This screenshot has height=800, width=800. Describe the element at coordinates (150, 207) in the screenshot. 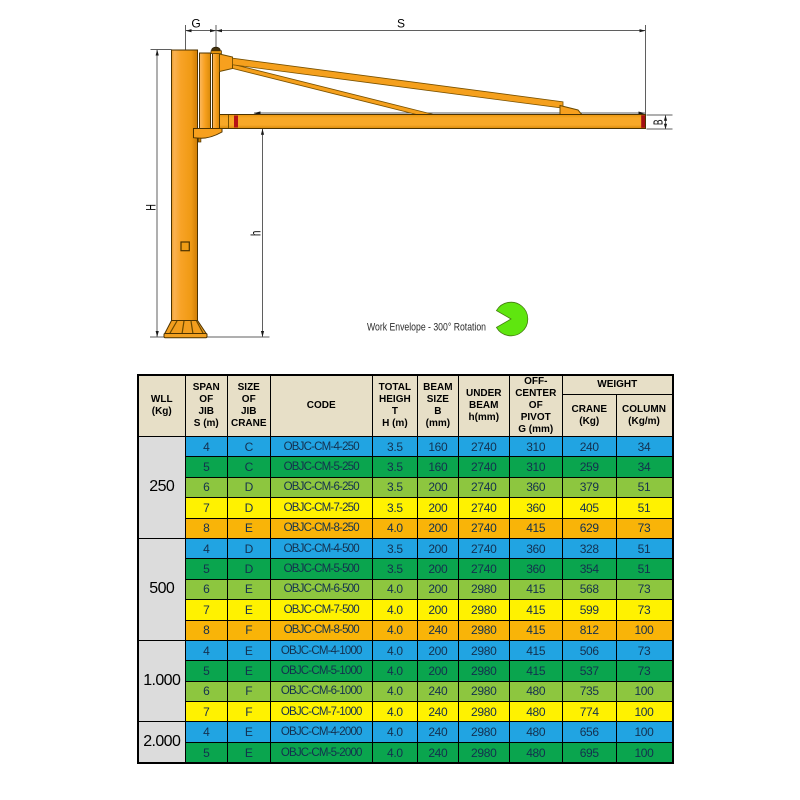

I see `svg-text: H` at that location.